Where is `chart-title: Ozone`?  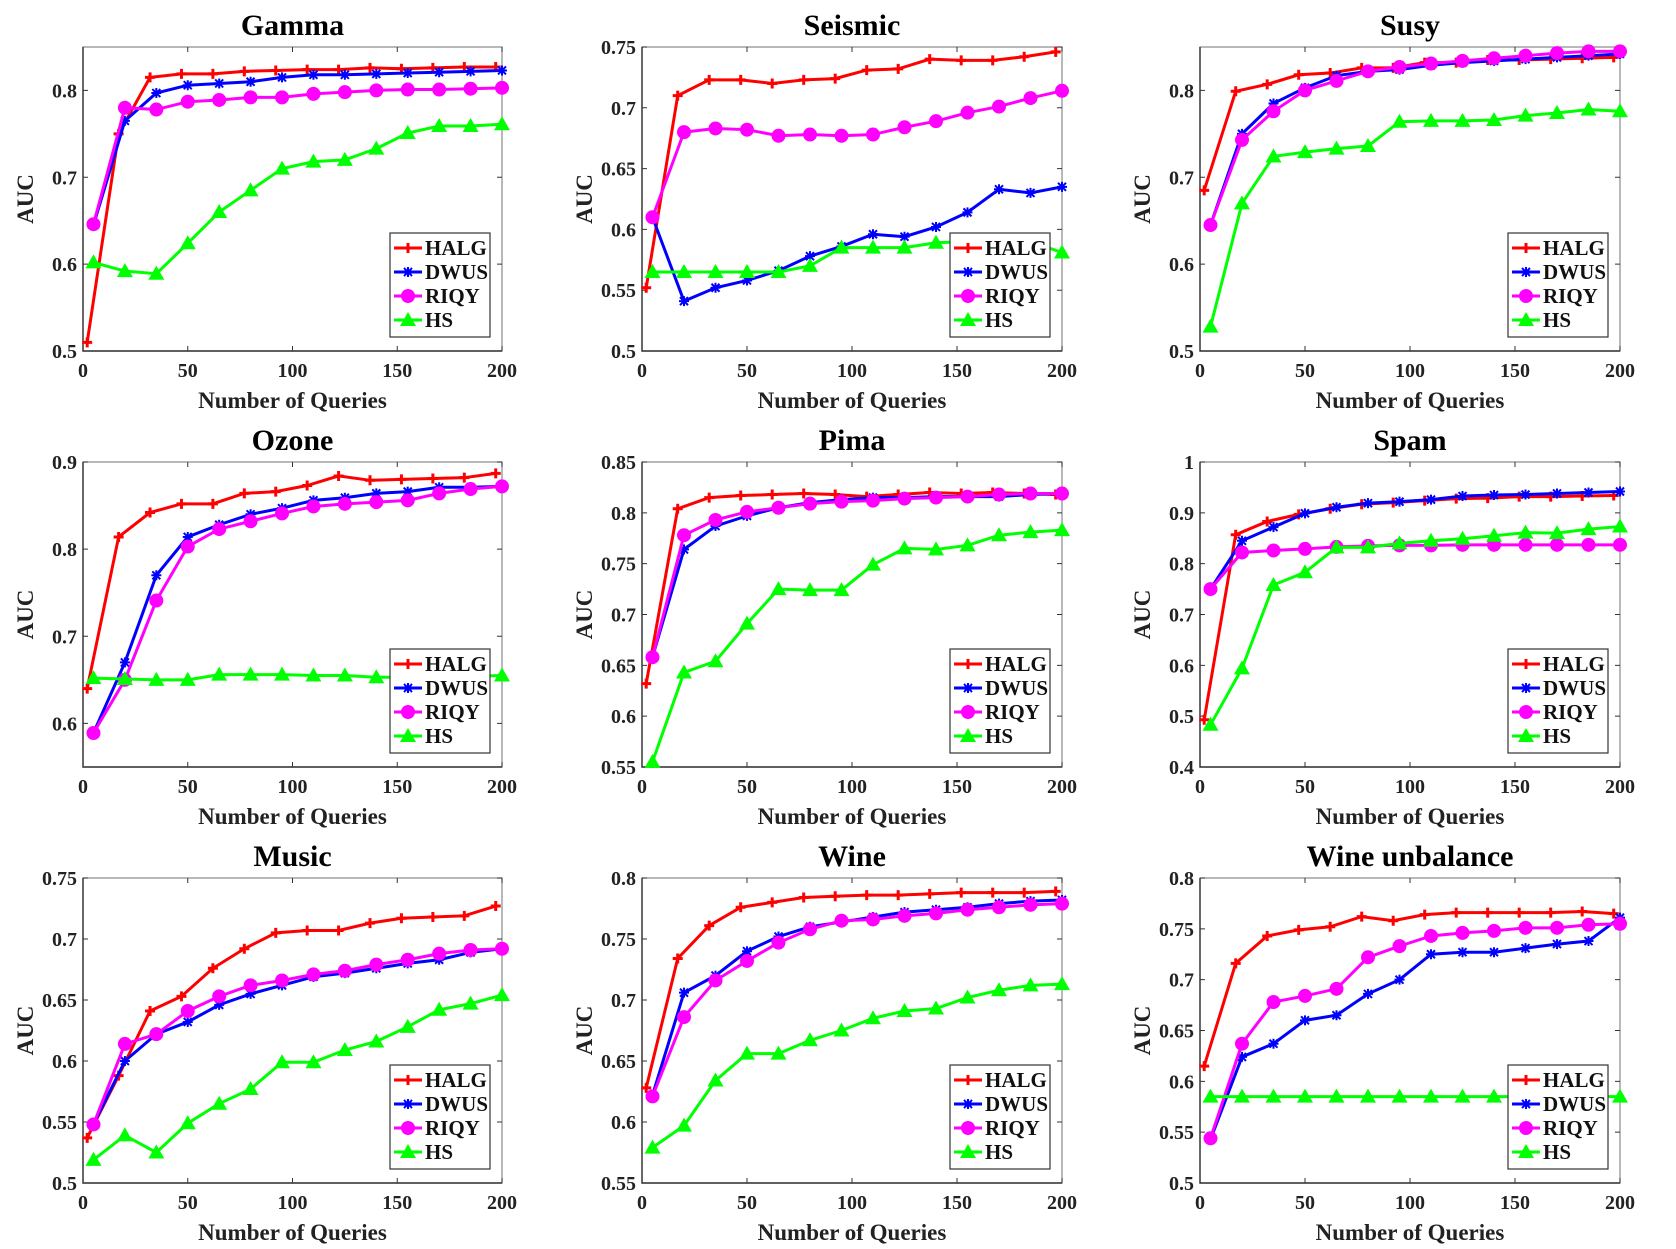 chart-title: Ozone is located at coordinates (293, 440).